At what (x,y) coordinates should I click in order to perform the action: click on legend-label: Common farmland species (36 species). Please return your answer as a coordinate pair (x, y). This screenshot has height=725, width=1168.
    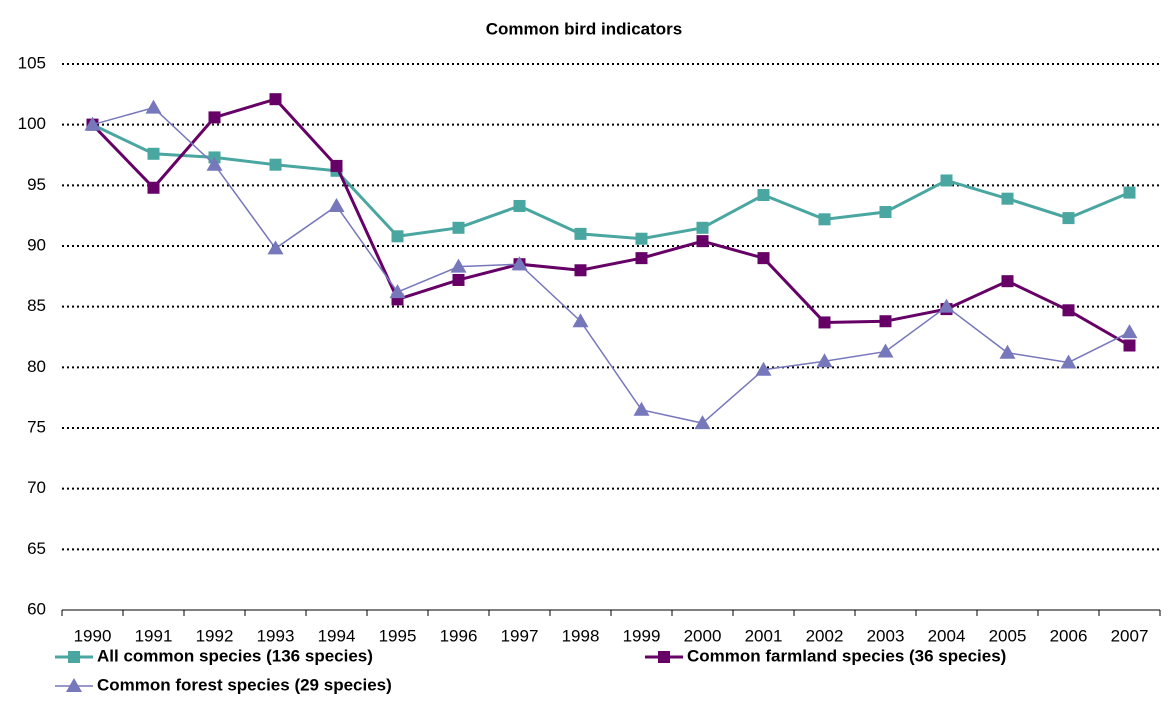
    Looking at the image, I should click on (846, 655).